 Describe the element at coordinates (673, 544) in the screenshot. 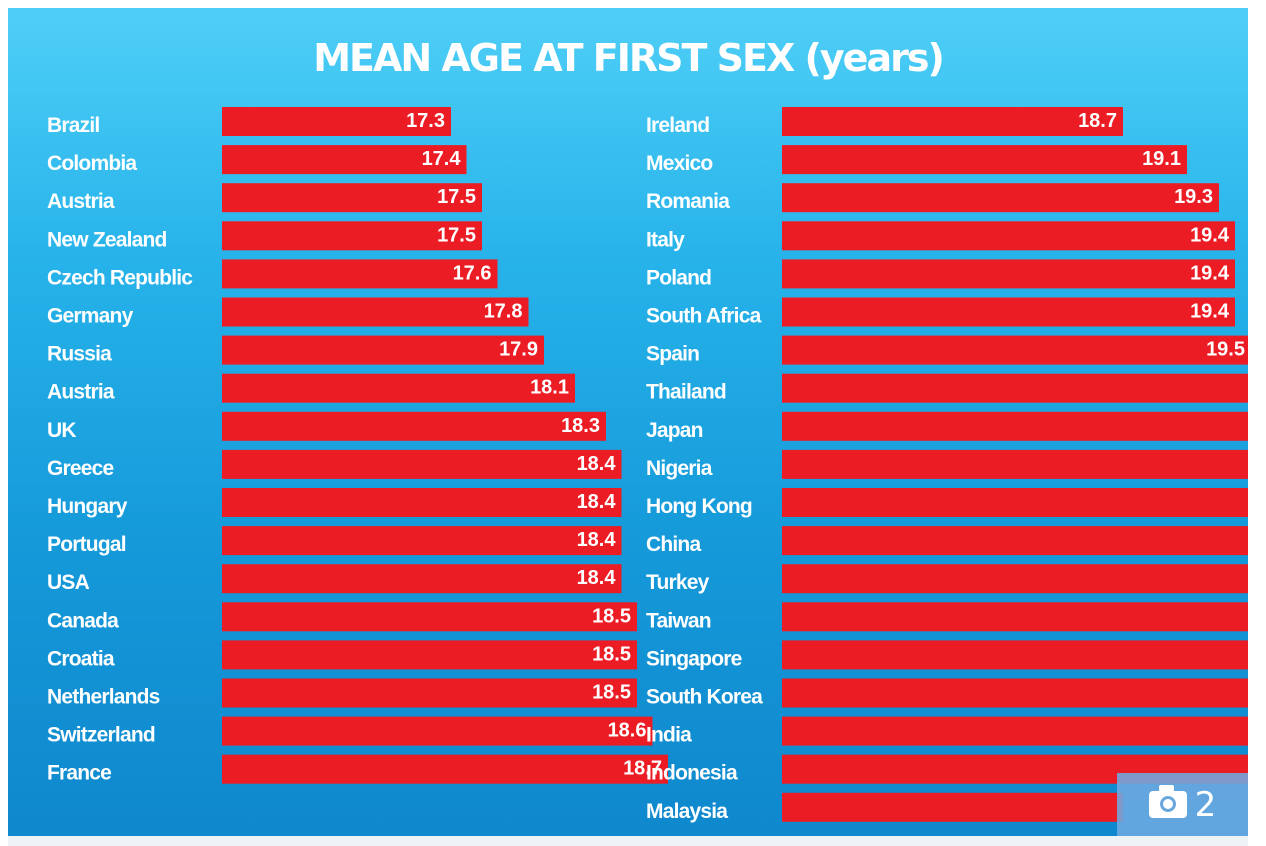

I see `right-category-label-11: China` at that location.